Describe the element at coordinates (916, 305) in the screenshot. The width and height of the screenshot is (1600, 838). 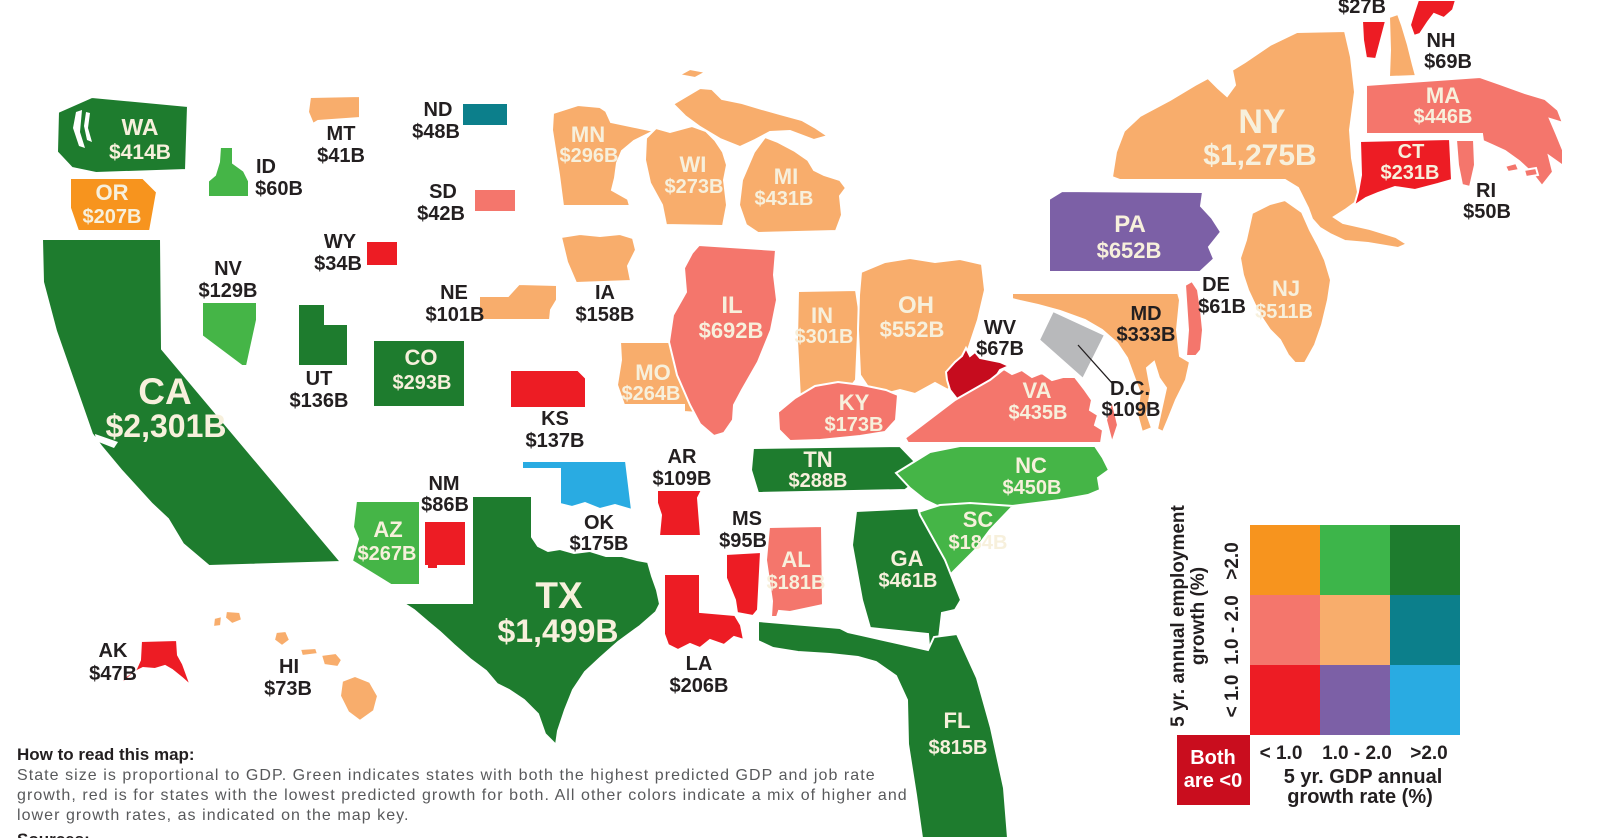
I see `svg-text: OH` at that location.